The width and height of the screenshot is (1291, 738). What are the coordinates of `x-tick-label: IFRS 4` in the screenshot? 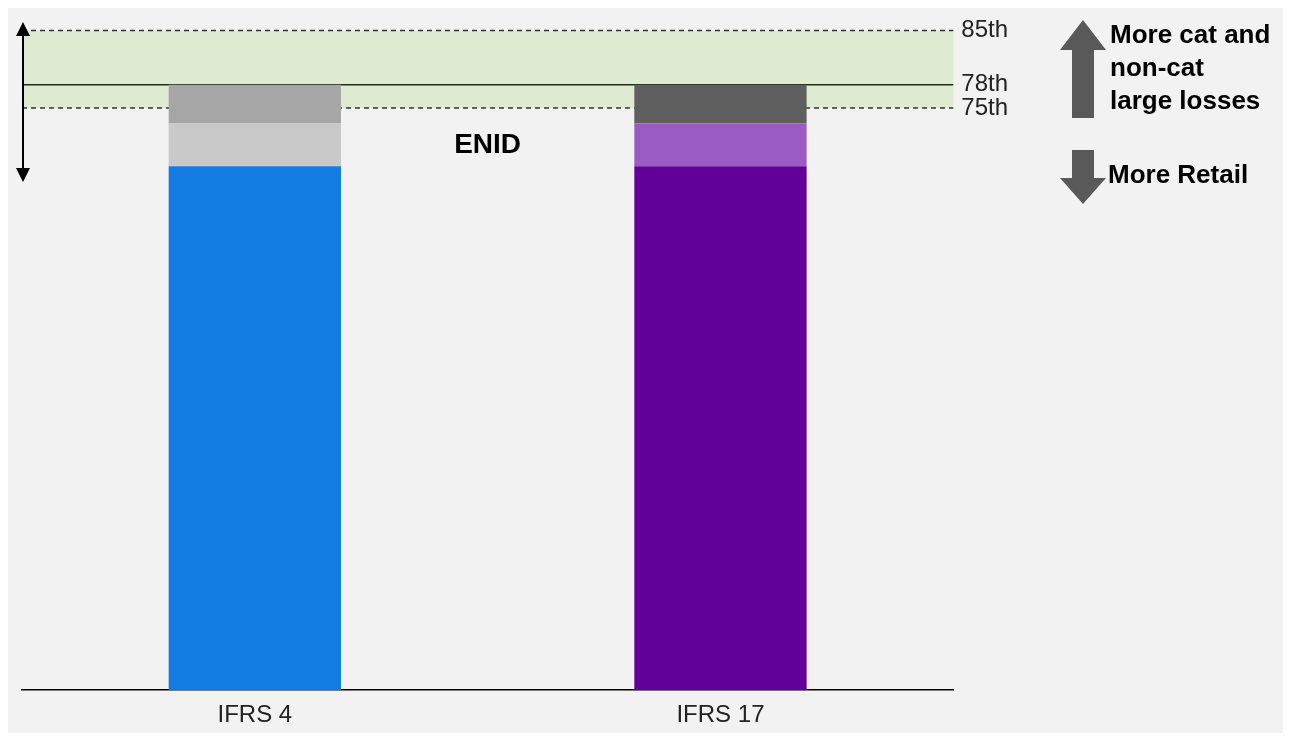 It's located at (255, 714).